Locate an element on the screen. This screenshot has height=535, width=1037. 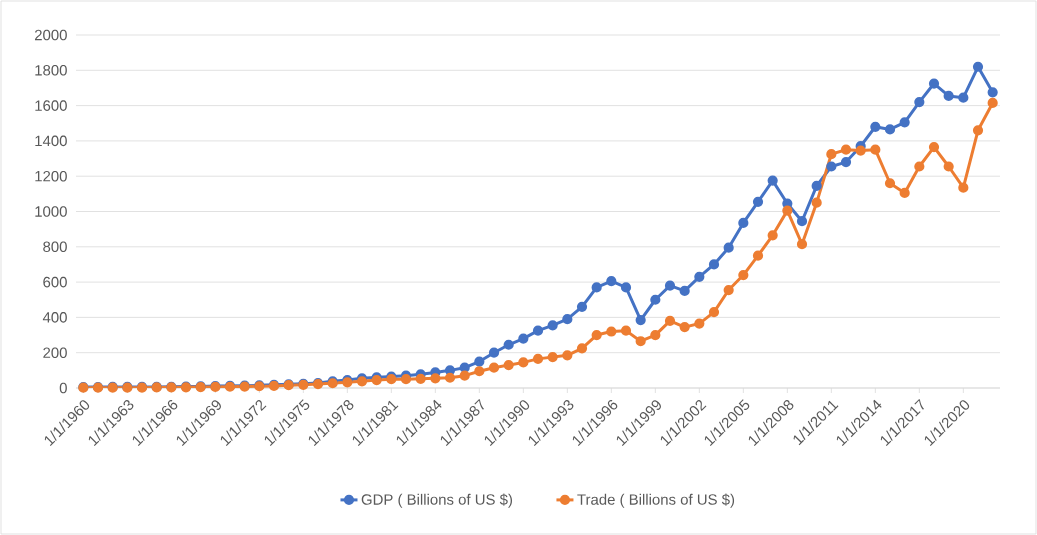
y-tick-label: 1800 is located at coordinates (51, 70).